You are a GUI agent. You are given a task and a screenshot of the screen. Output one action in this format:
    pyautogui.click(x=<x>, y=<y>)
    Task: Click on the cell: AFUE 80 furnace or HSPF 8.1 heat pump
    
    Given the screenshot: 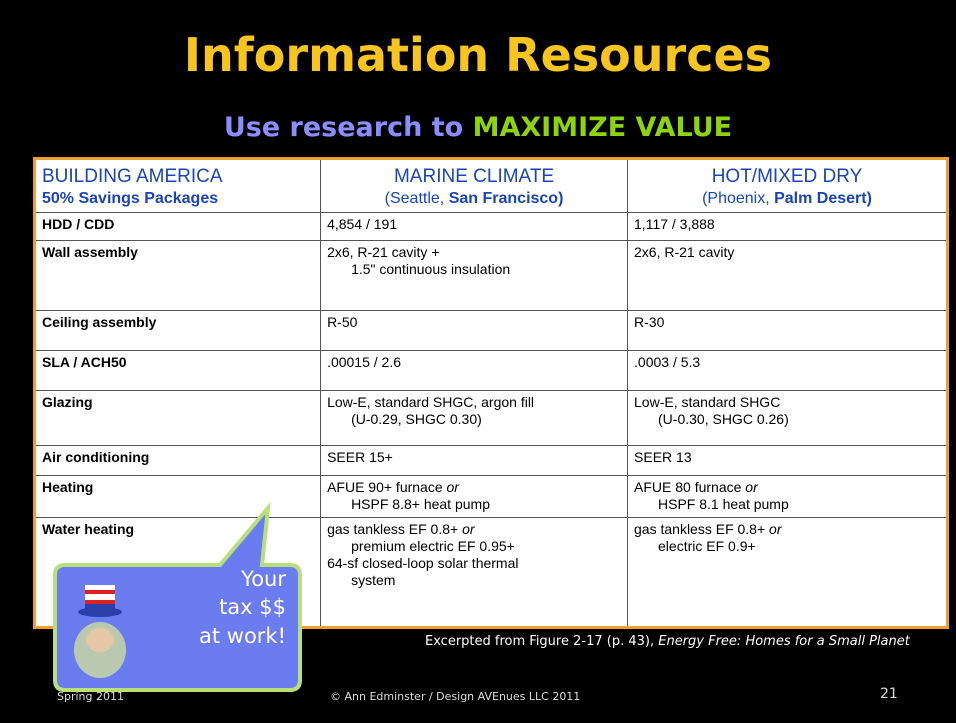 What is the action you would take?
    pyautogui.click(x=787, y=496)
    